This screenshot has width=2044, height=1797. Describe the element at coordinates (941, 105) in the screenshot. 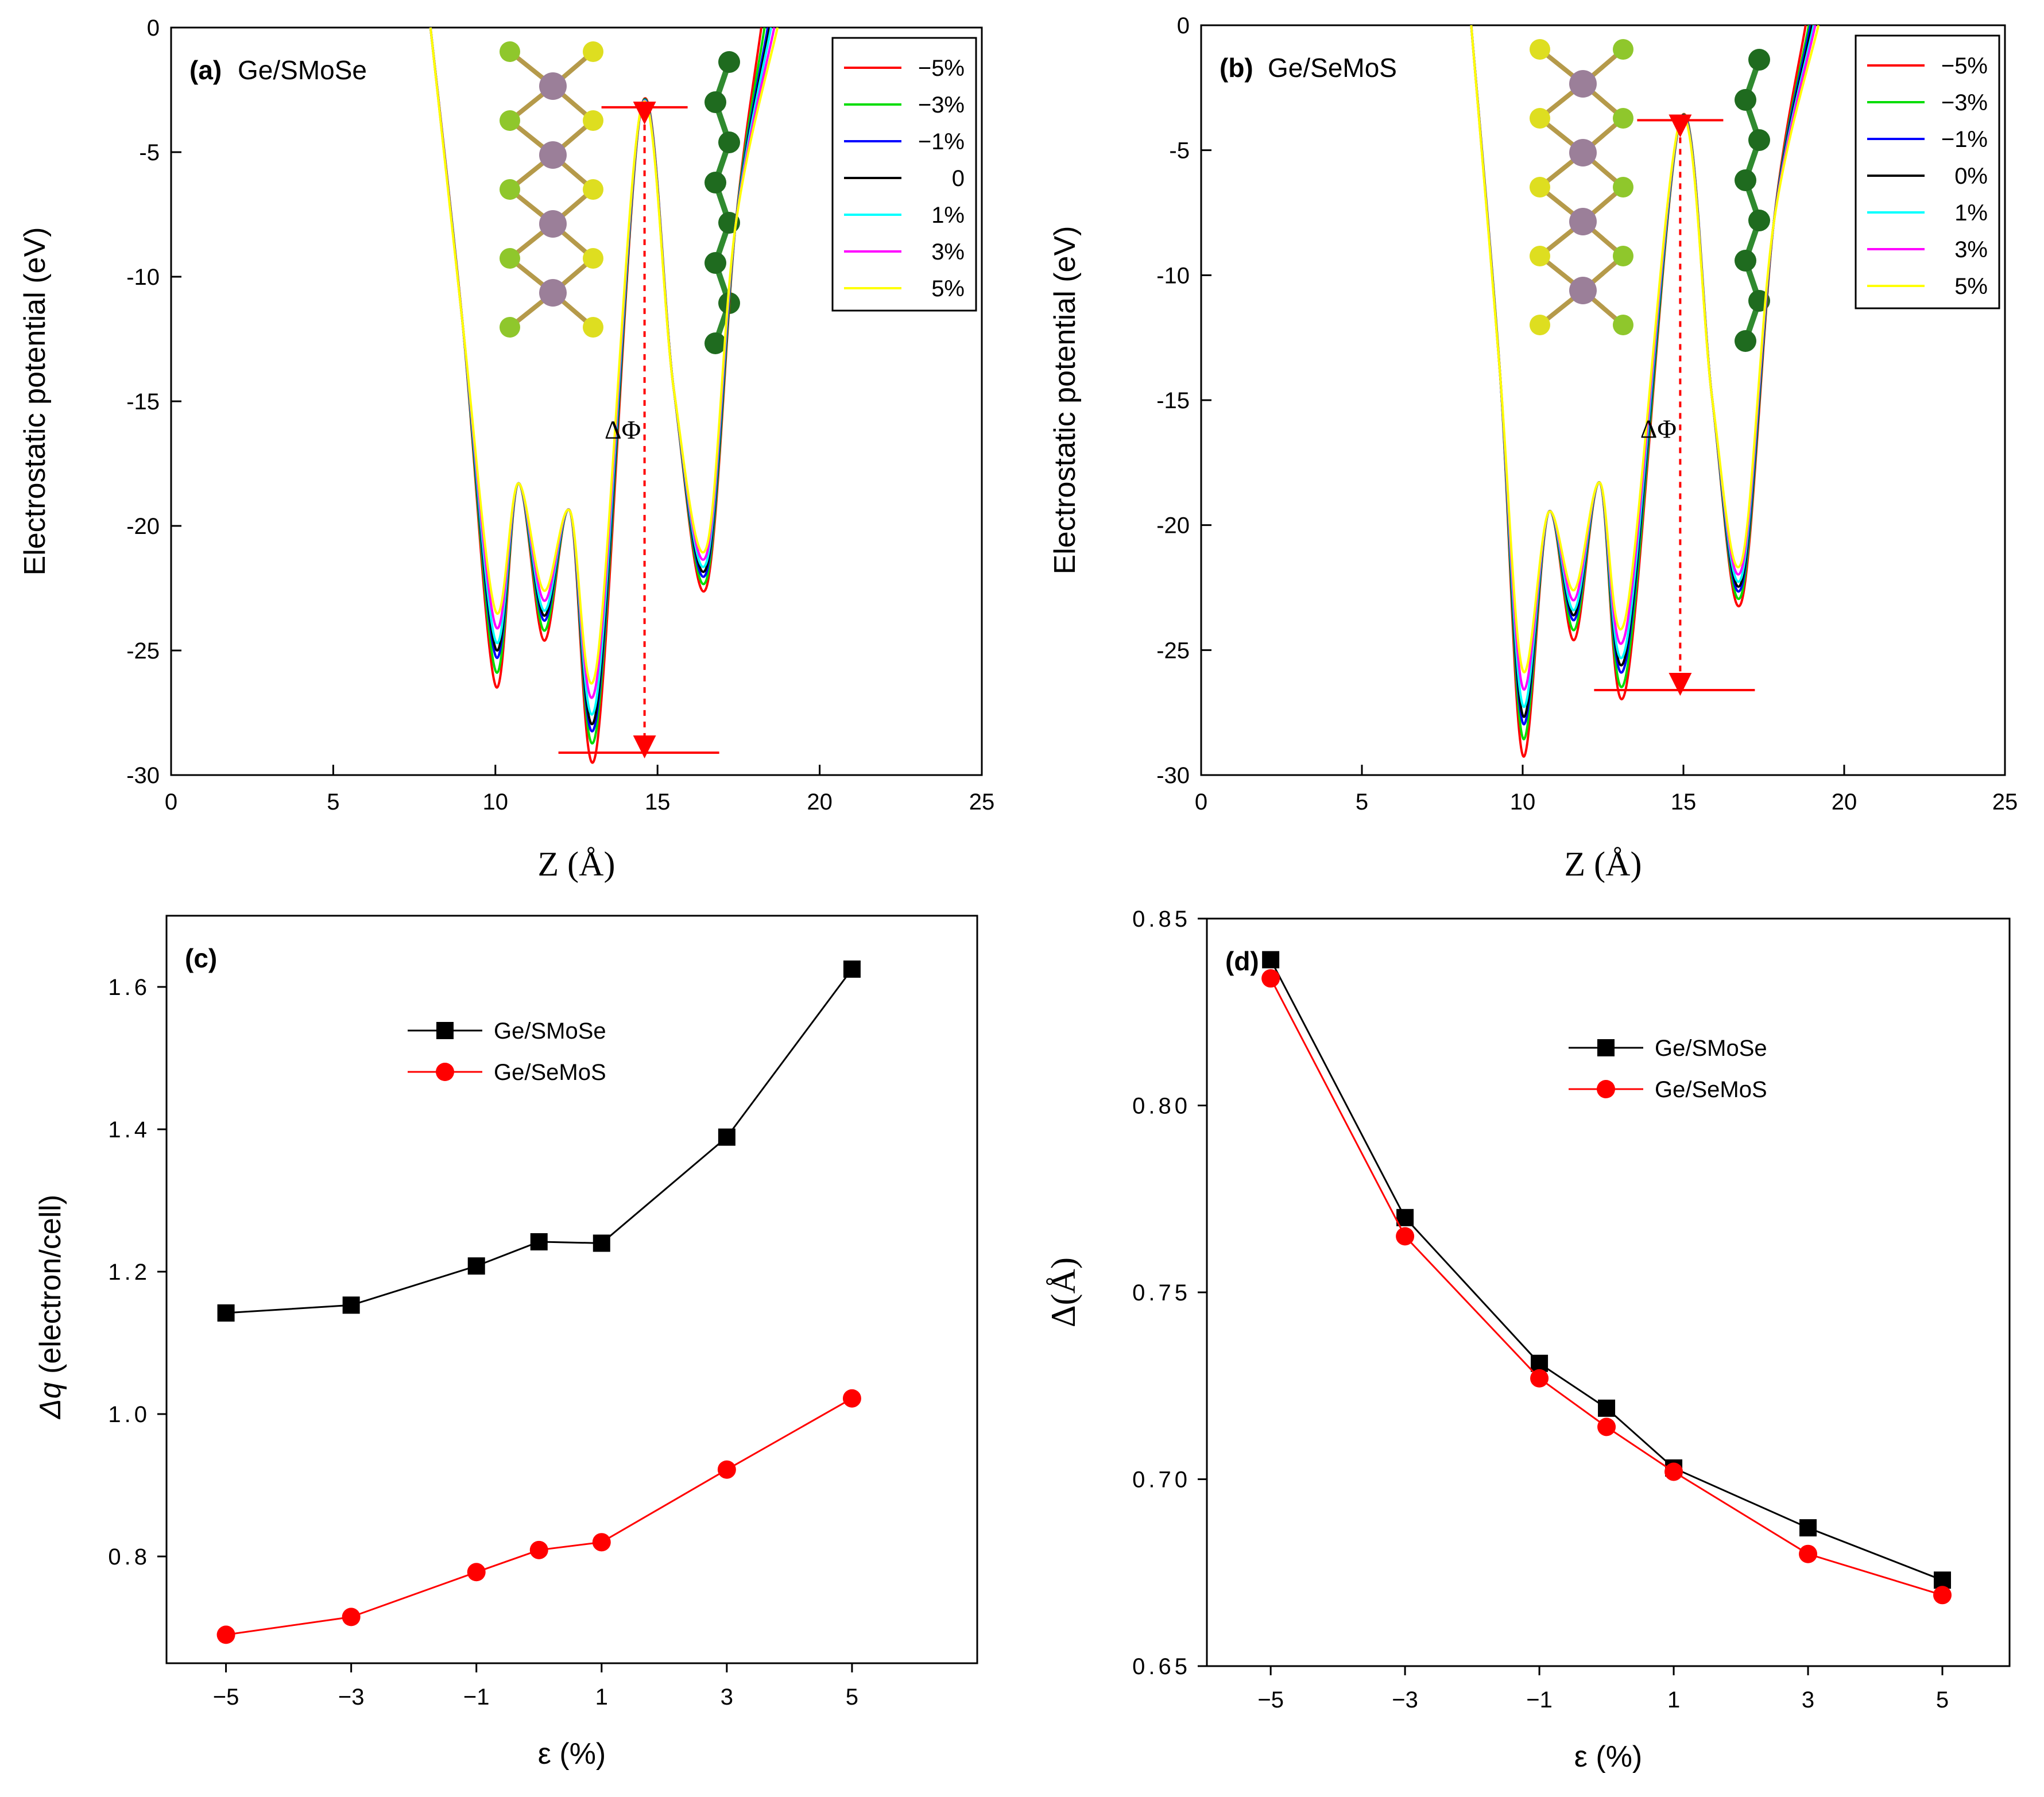

I see `legend-label: −3%` at that location.